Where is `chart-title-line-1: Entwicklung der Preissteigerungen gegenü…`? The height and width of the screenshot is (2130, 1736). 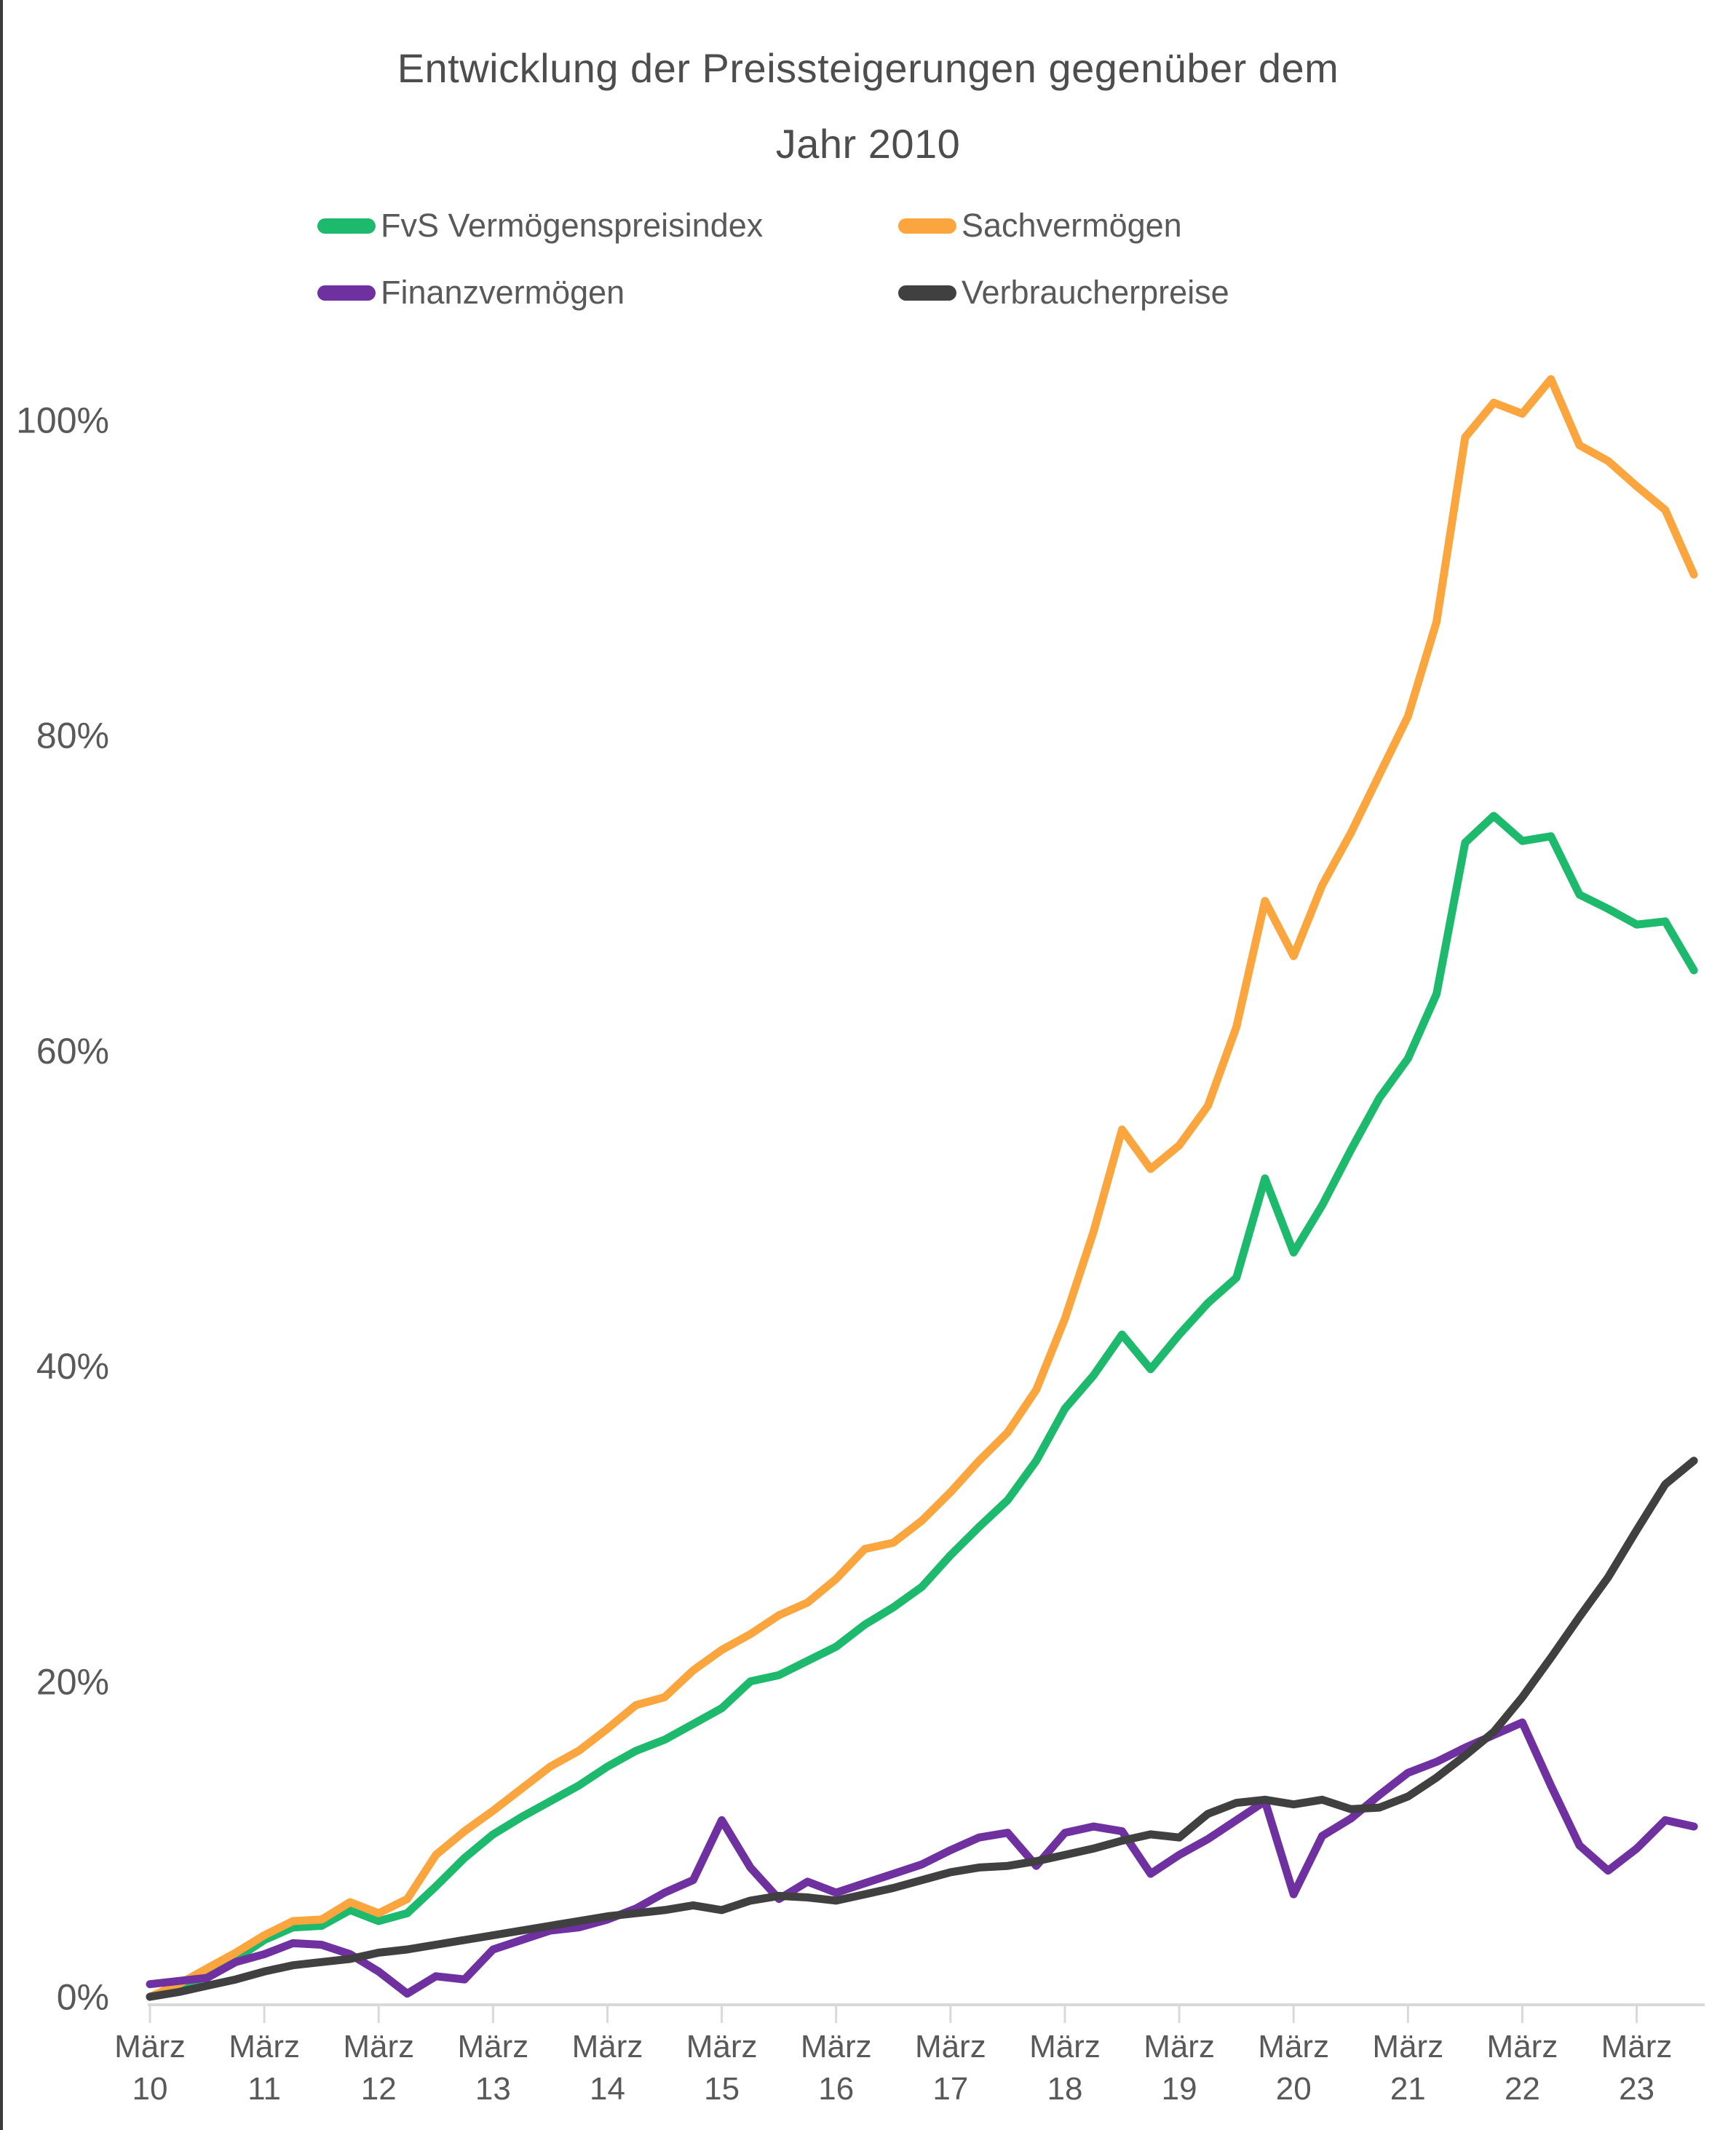 chart-title-line-1: Entwicklung der Preissteigerungen gegenü… is located at coordinates (868, 68).